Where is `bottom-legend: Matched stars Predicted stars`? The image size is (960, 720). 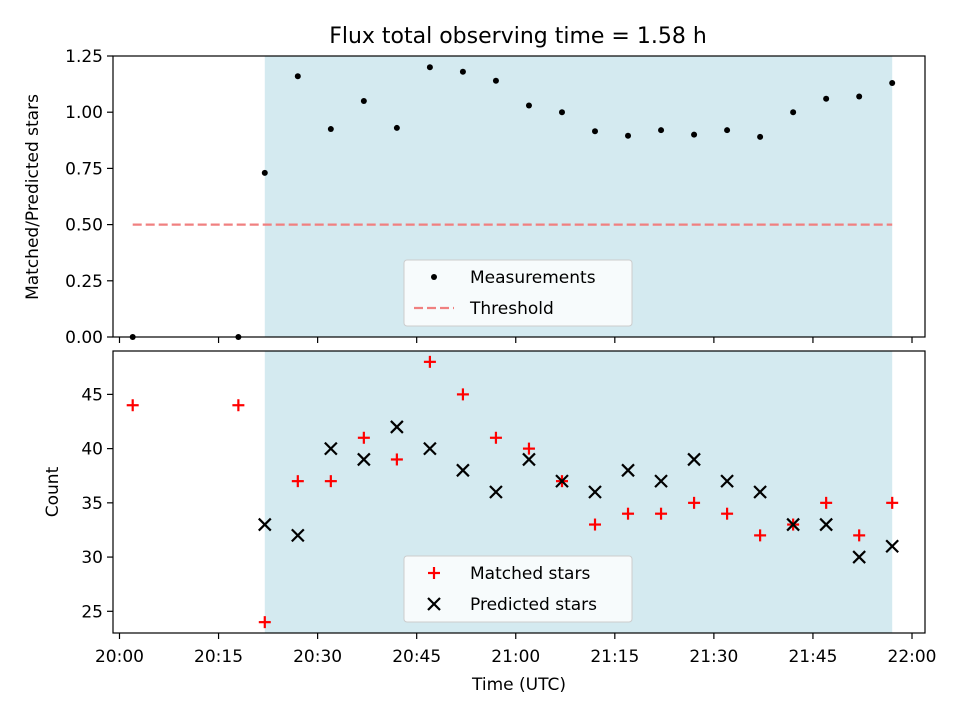 bottom-legend: Matched stars Predicted stars is located at coordinates (518, 589).